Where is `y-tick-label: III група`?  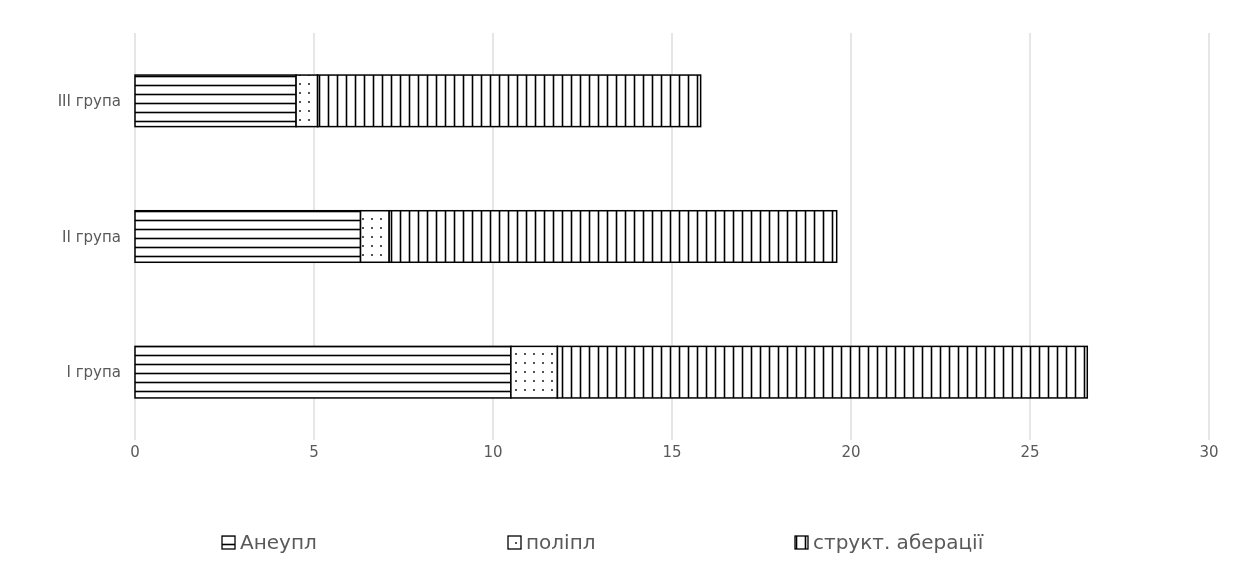 y-tick-label: III група is located at coordinates (89, 100).